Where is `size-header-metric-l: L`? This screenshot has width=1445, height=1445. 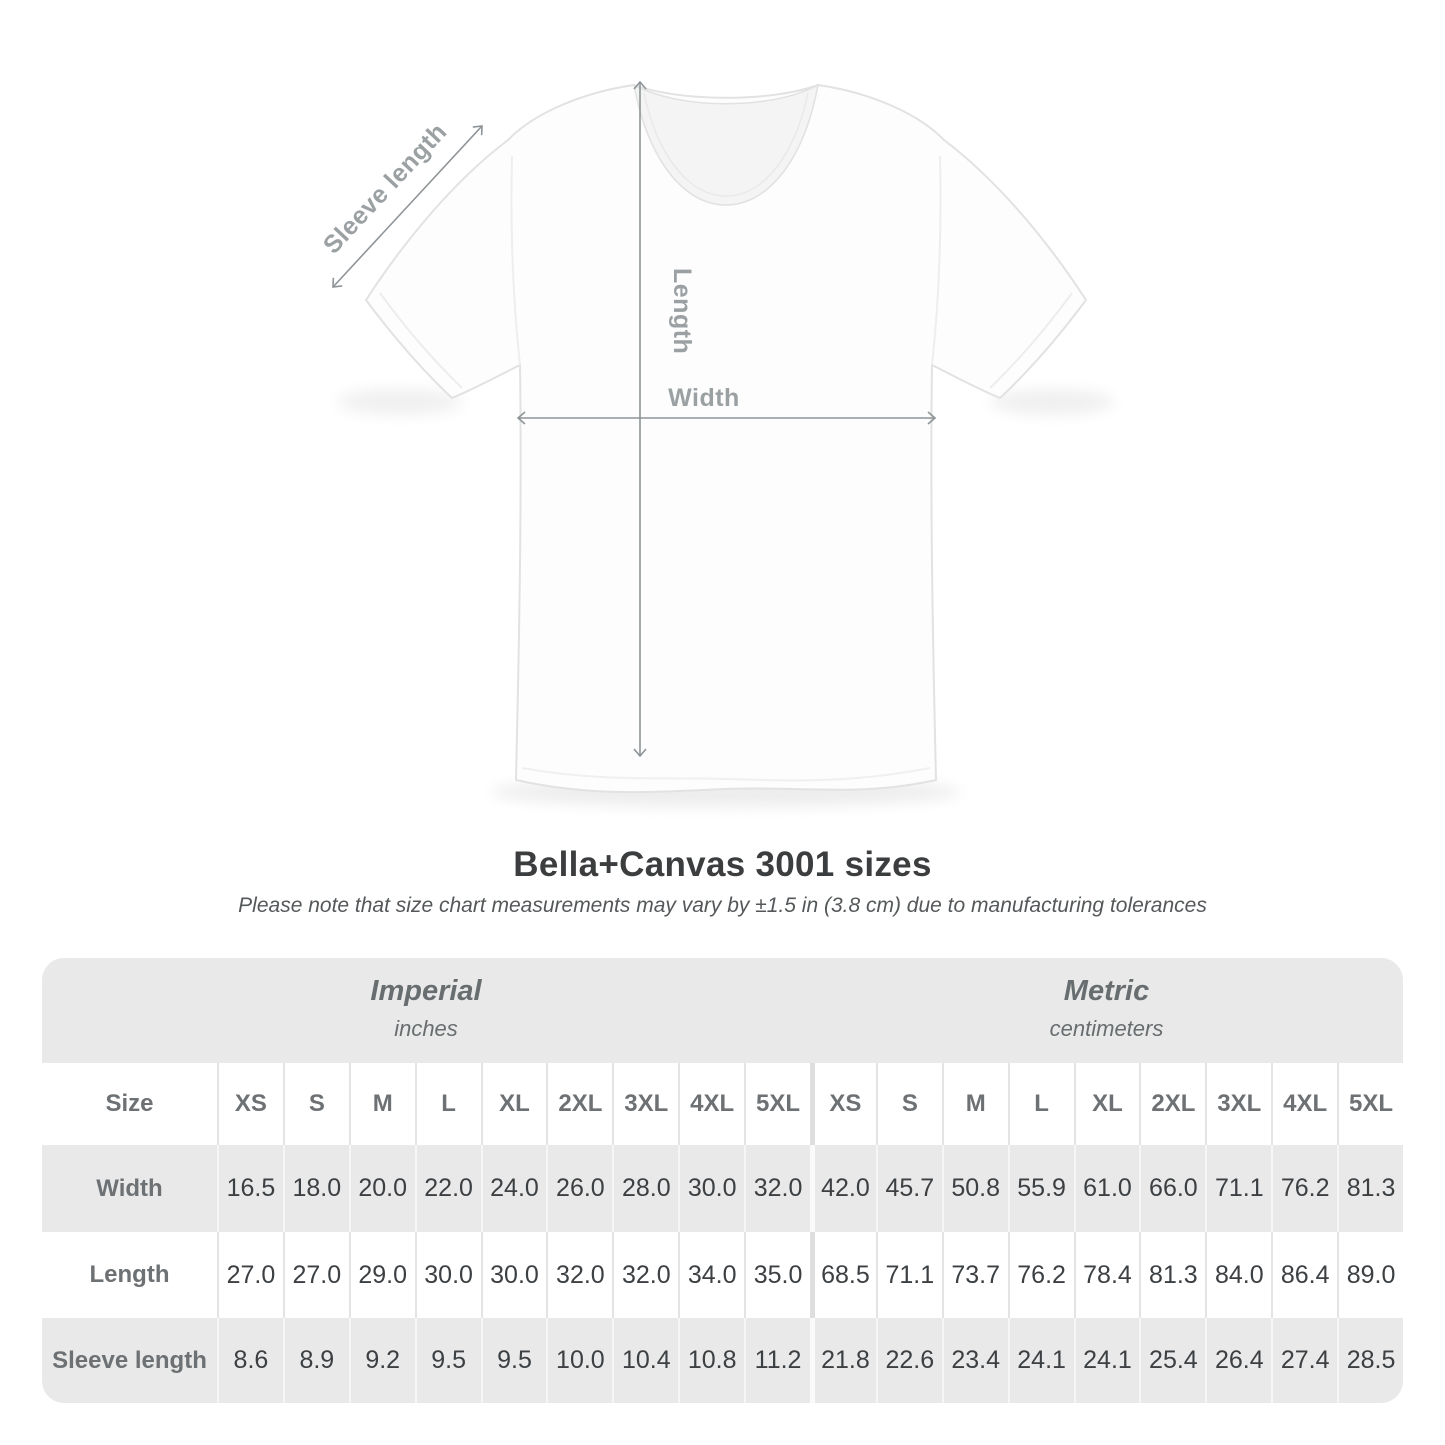 size-header-metric-l: L is located at coordinates (1040, 1104).